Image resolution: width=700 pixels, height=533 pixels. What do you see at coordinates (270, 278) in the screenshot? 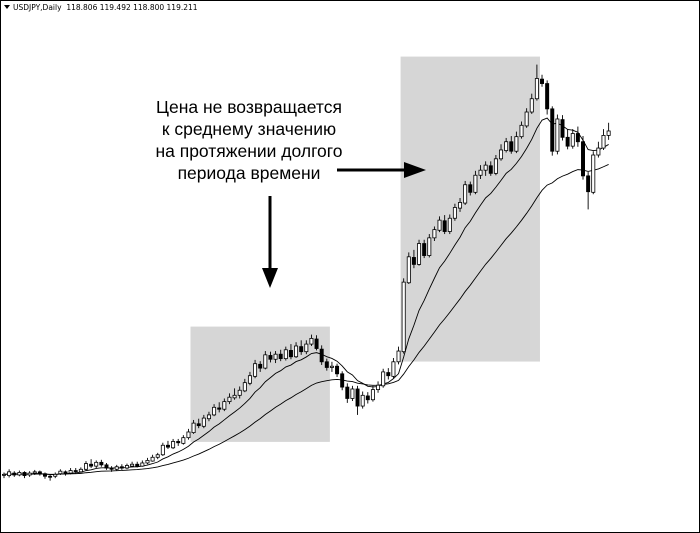
I see `arrow-down-head` at bounding box center [270, 278].